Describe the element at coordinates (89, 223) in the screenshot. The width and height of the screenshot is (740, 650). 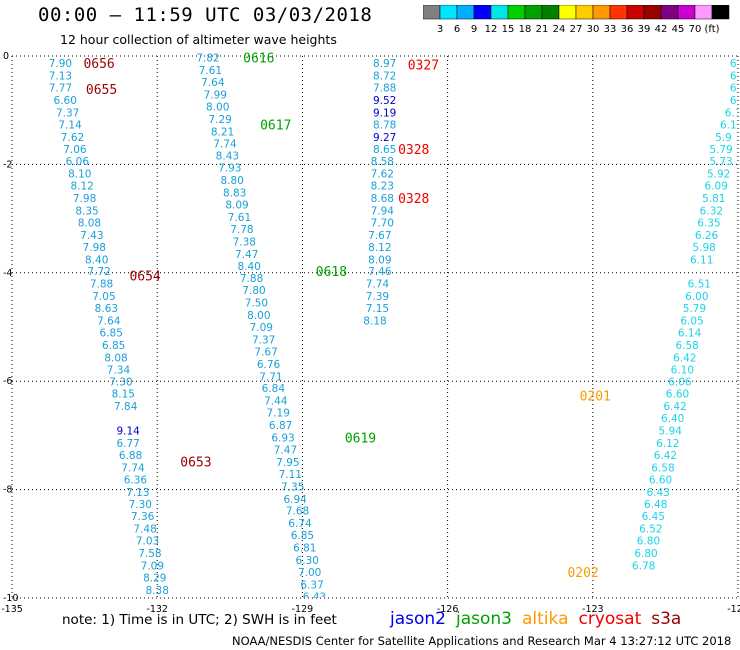
I see `wave-height-value: 8.08` at that location.